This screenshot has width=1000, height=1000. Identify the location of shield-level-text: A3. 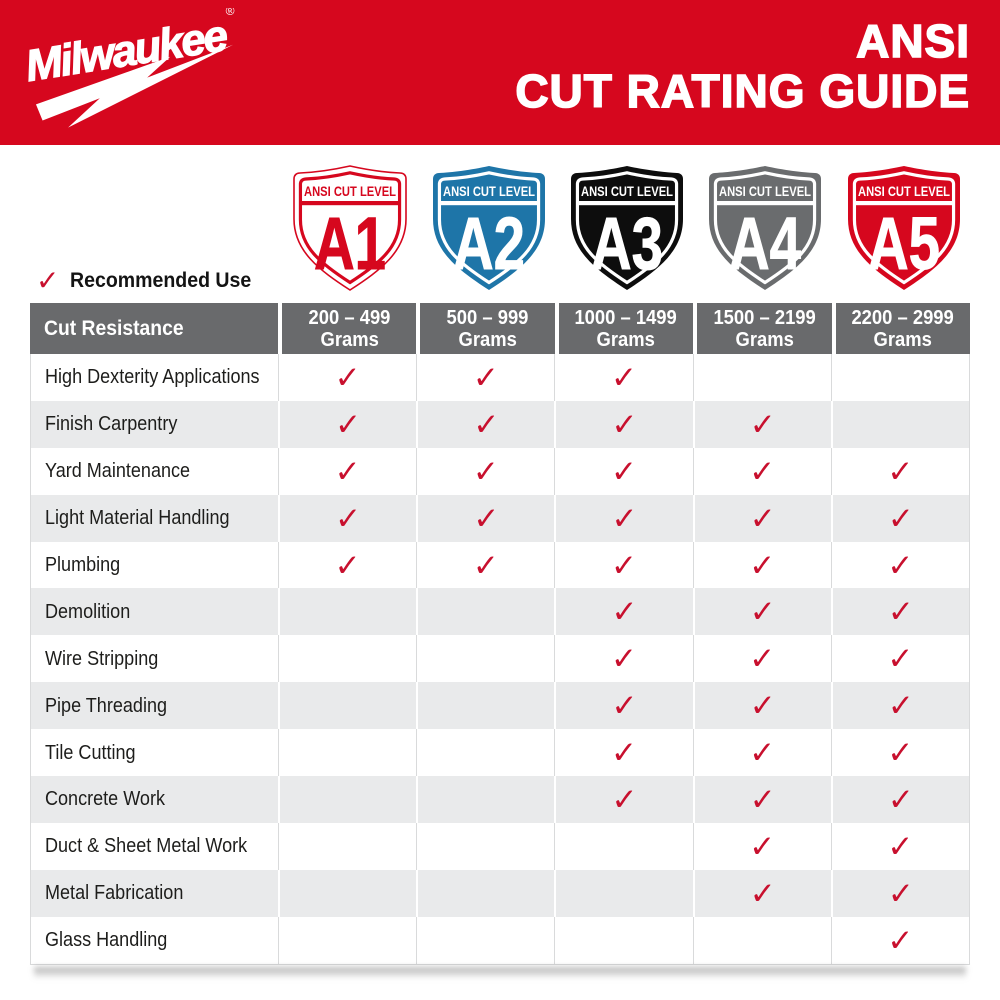
(627, 243).